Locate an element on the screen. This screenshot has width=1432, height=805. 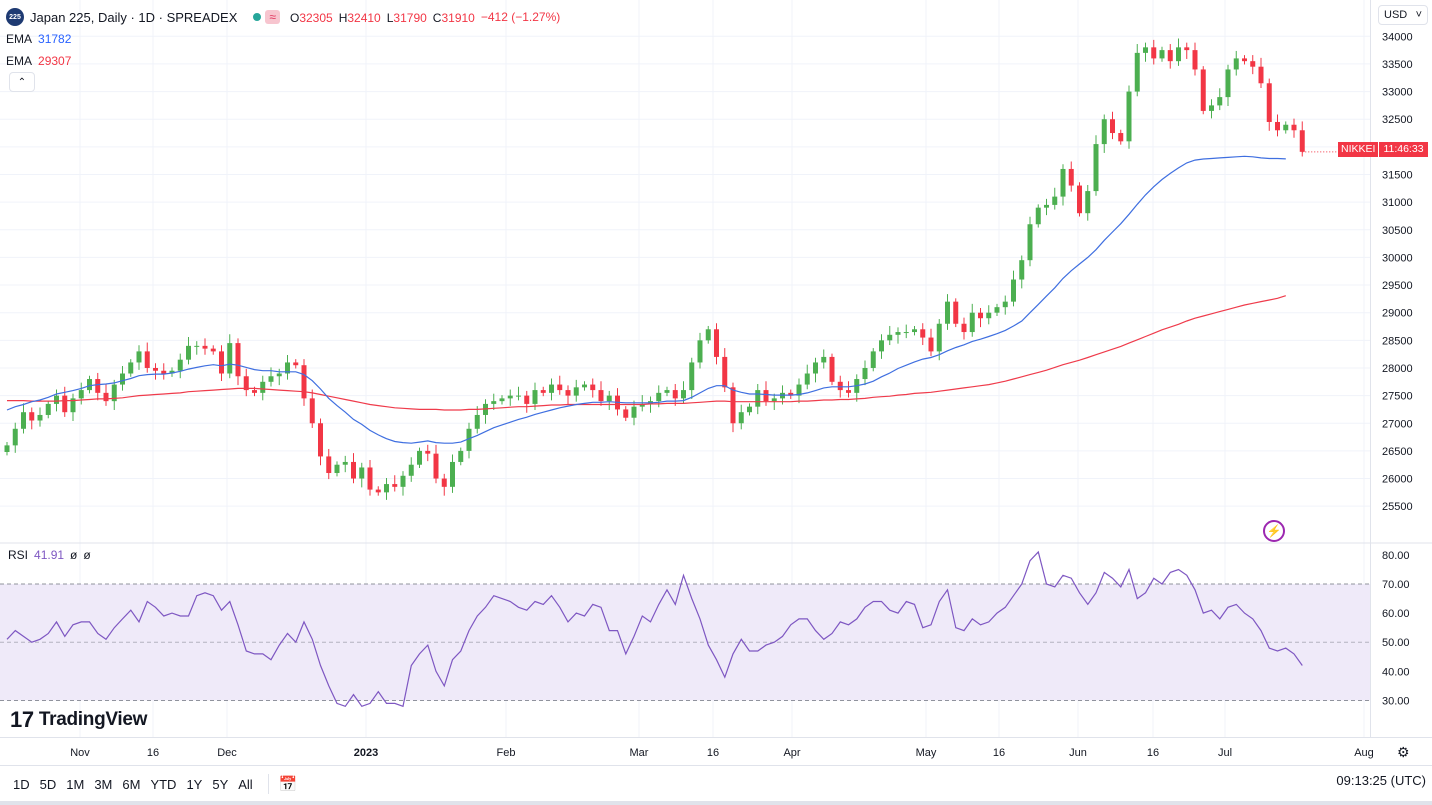
lightning-icon: ⚡ is located at coordinates (1274, 531).